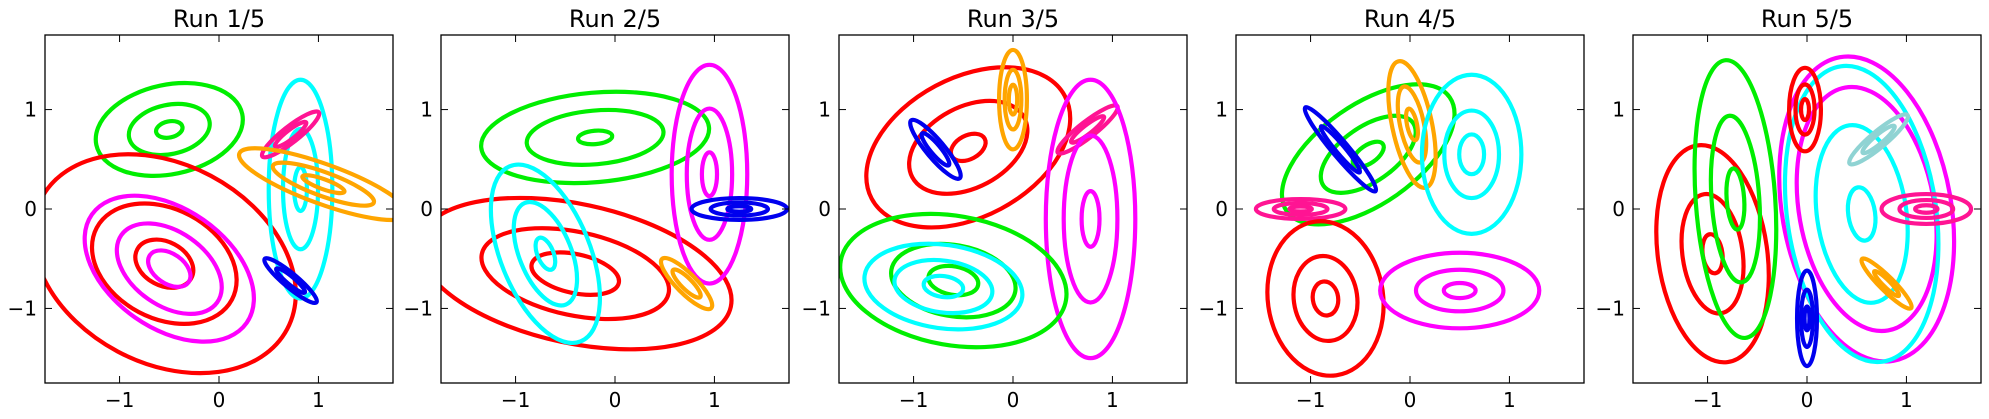 Image resolution: width=1989 pixels, height=419 pixels. Describe the element at coordinates (1410, 19) in the screenshot. I see `chart-title: Run 4/5` at that location.